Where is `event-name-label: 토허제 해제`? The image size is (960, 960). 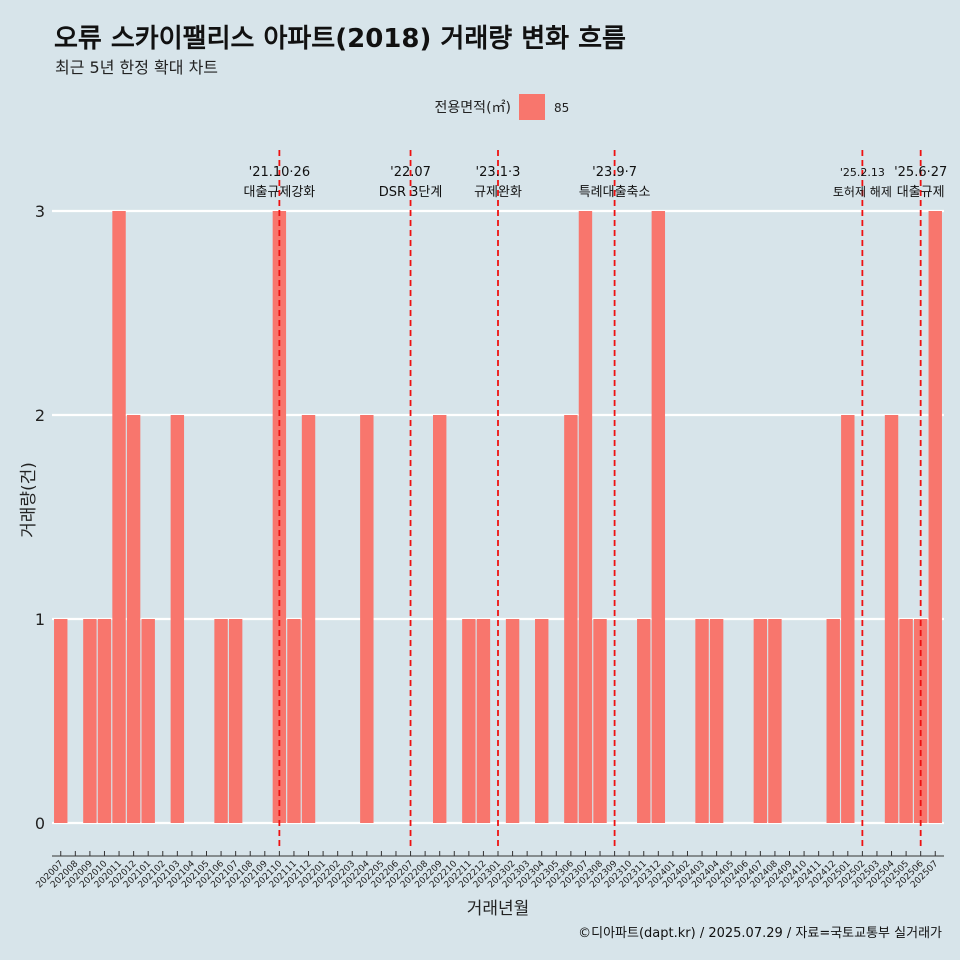
event-name-label: 토허제 해제 is located at coordinates (862, 192).